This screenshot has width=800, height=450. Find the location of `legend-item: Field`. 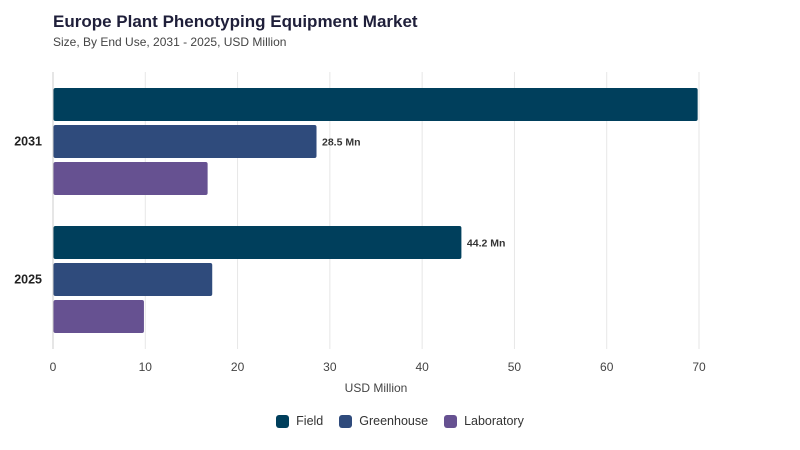

legend-item: Field is located at coordinates (299, 421).